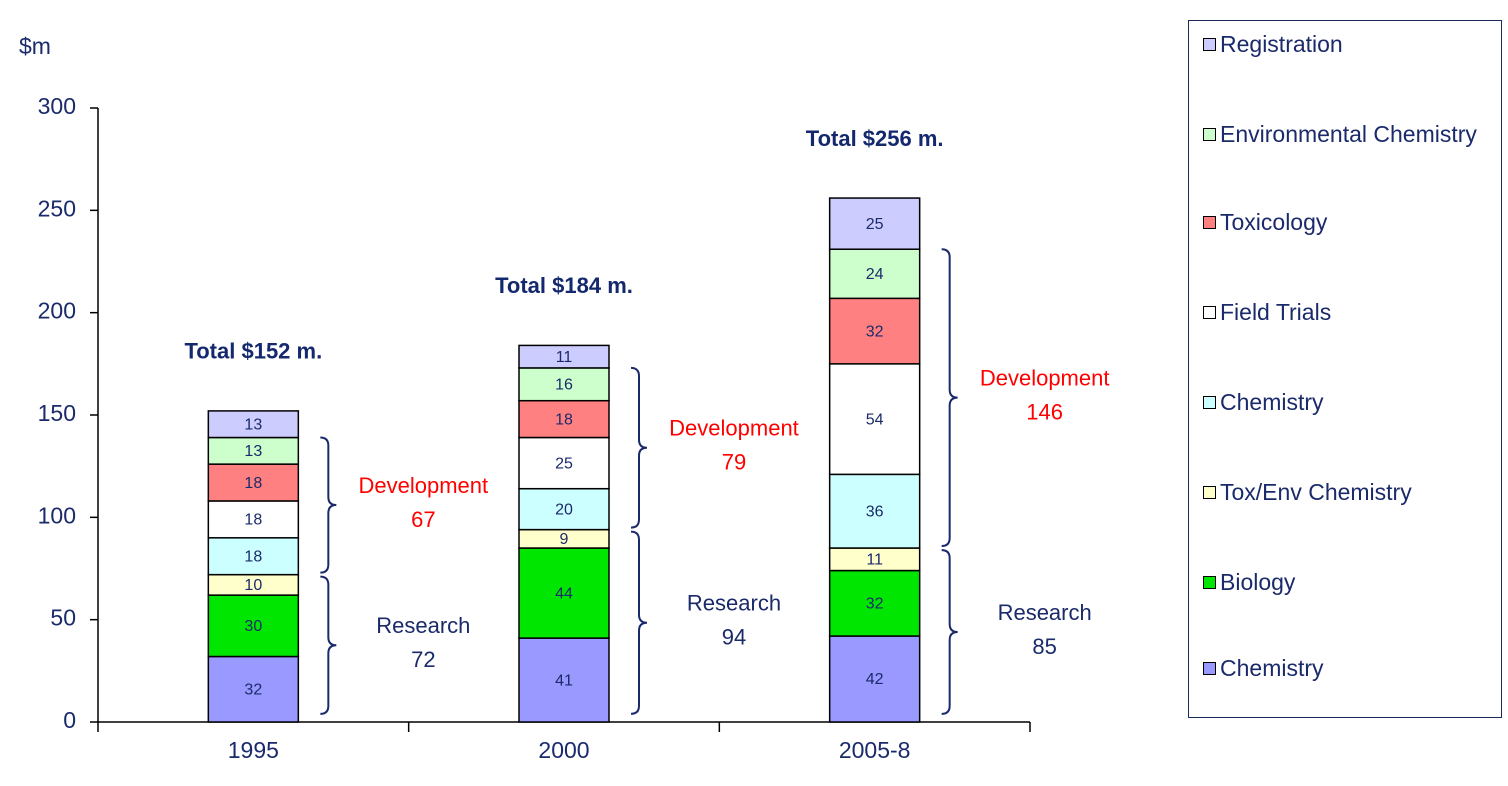 The width and height of the screenshot is (1508, 786). What do you see at coordinates (63, 618) in the screenshot?
I see `y-tick-label: 50` at bounding box center [63, 618].